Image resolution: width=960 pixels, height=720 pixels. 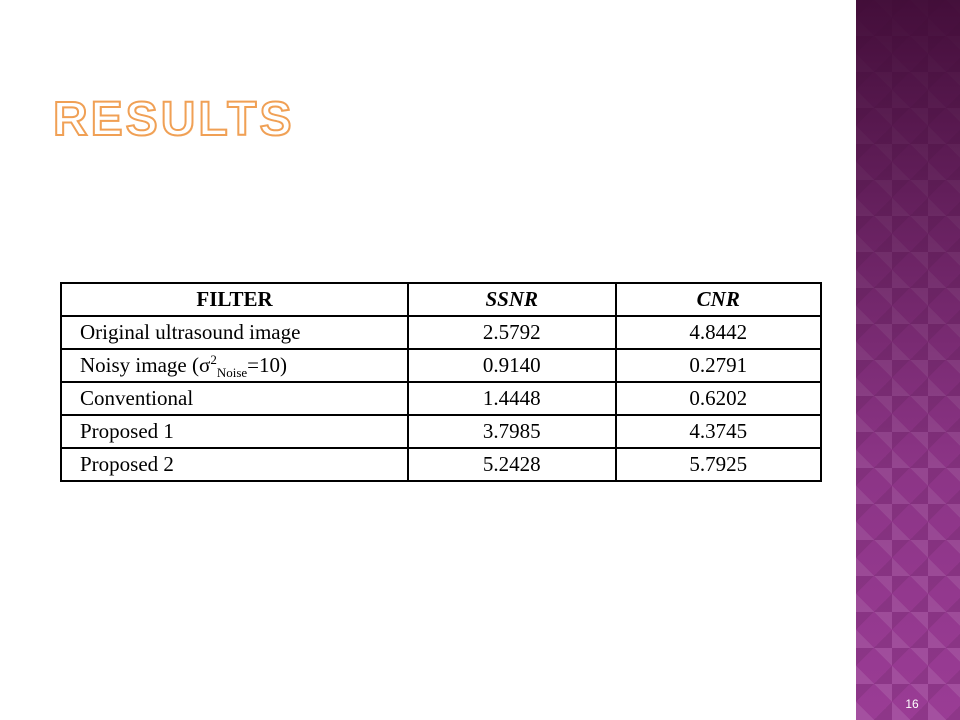 What do you see at coordinates (173, 119) in the screenshot?
I see `slide-title: RESULTS` at bounding box center [173, 119].